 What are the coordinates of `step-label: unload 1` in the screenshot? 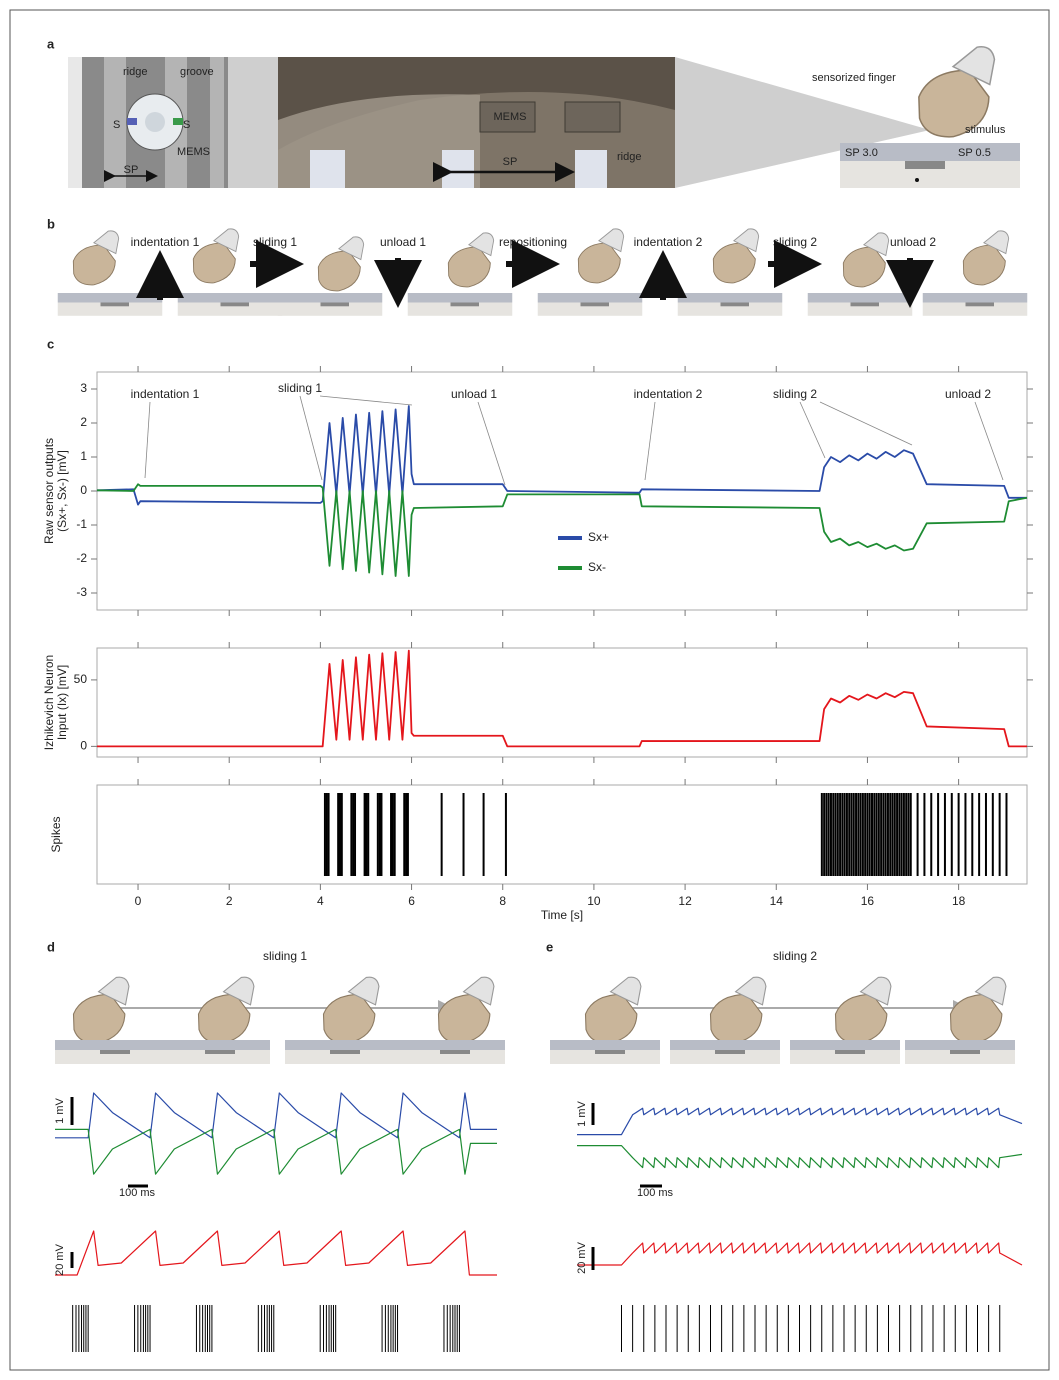 It's located at (403, 242).